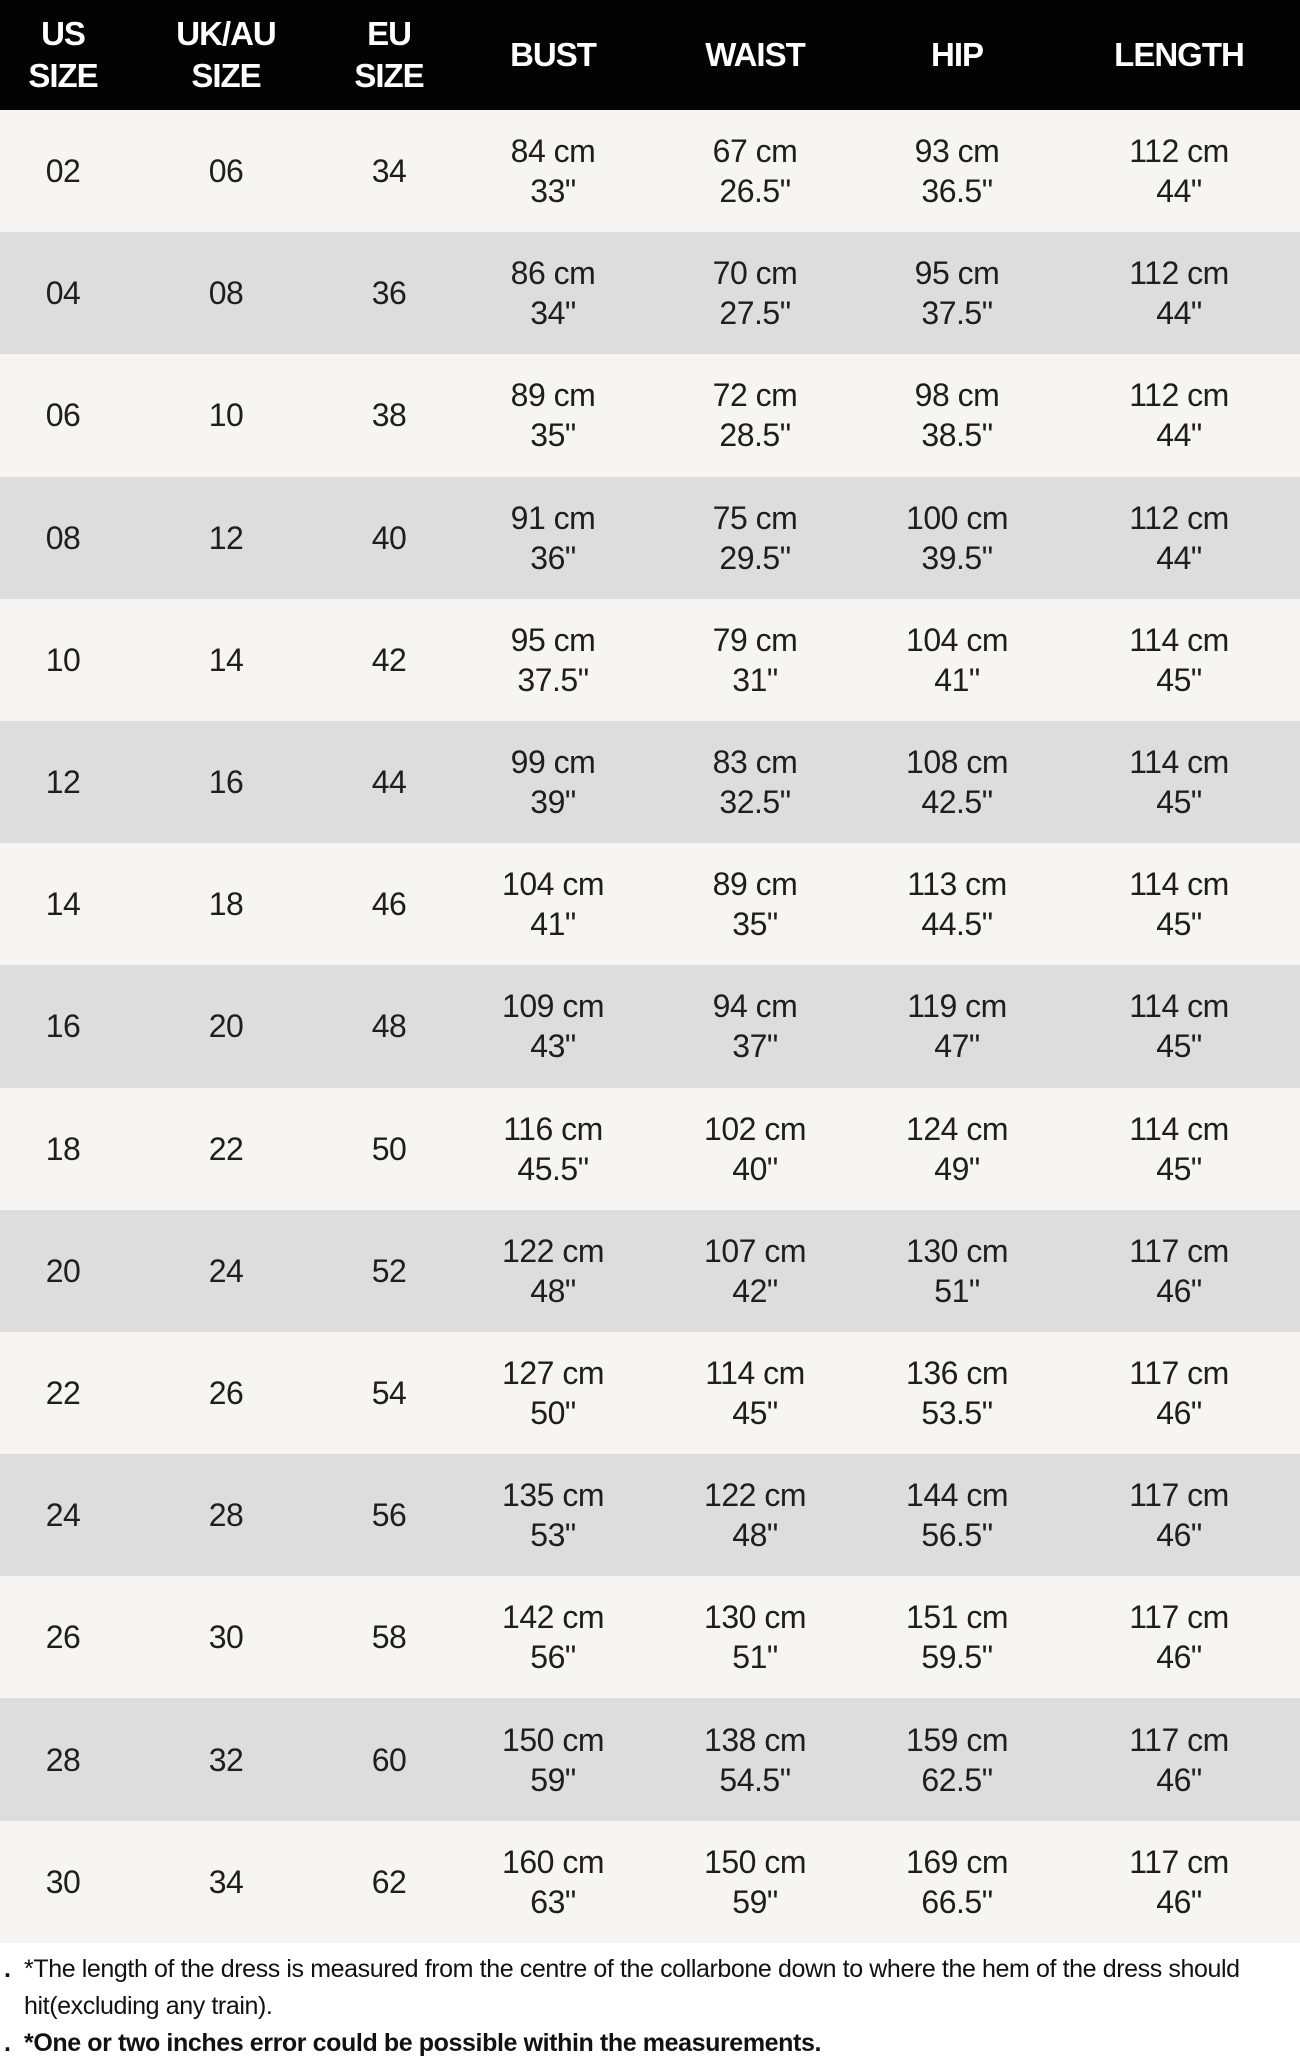 Image resolution: width=1300 pixels, height=2062 pixels. Describe the element at coordinates (553, 1128) in the screenshot. I see `value-cm: 116 cm` at that location.